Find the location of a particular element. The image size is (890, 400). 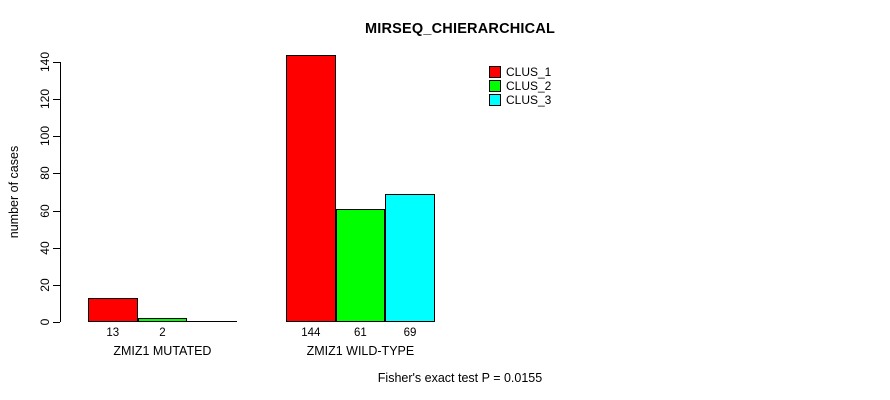

annotation-text: Fisher's exact test P = 0.0155 is located at coordinates (460, 378).